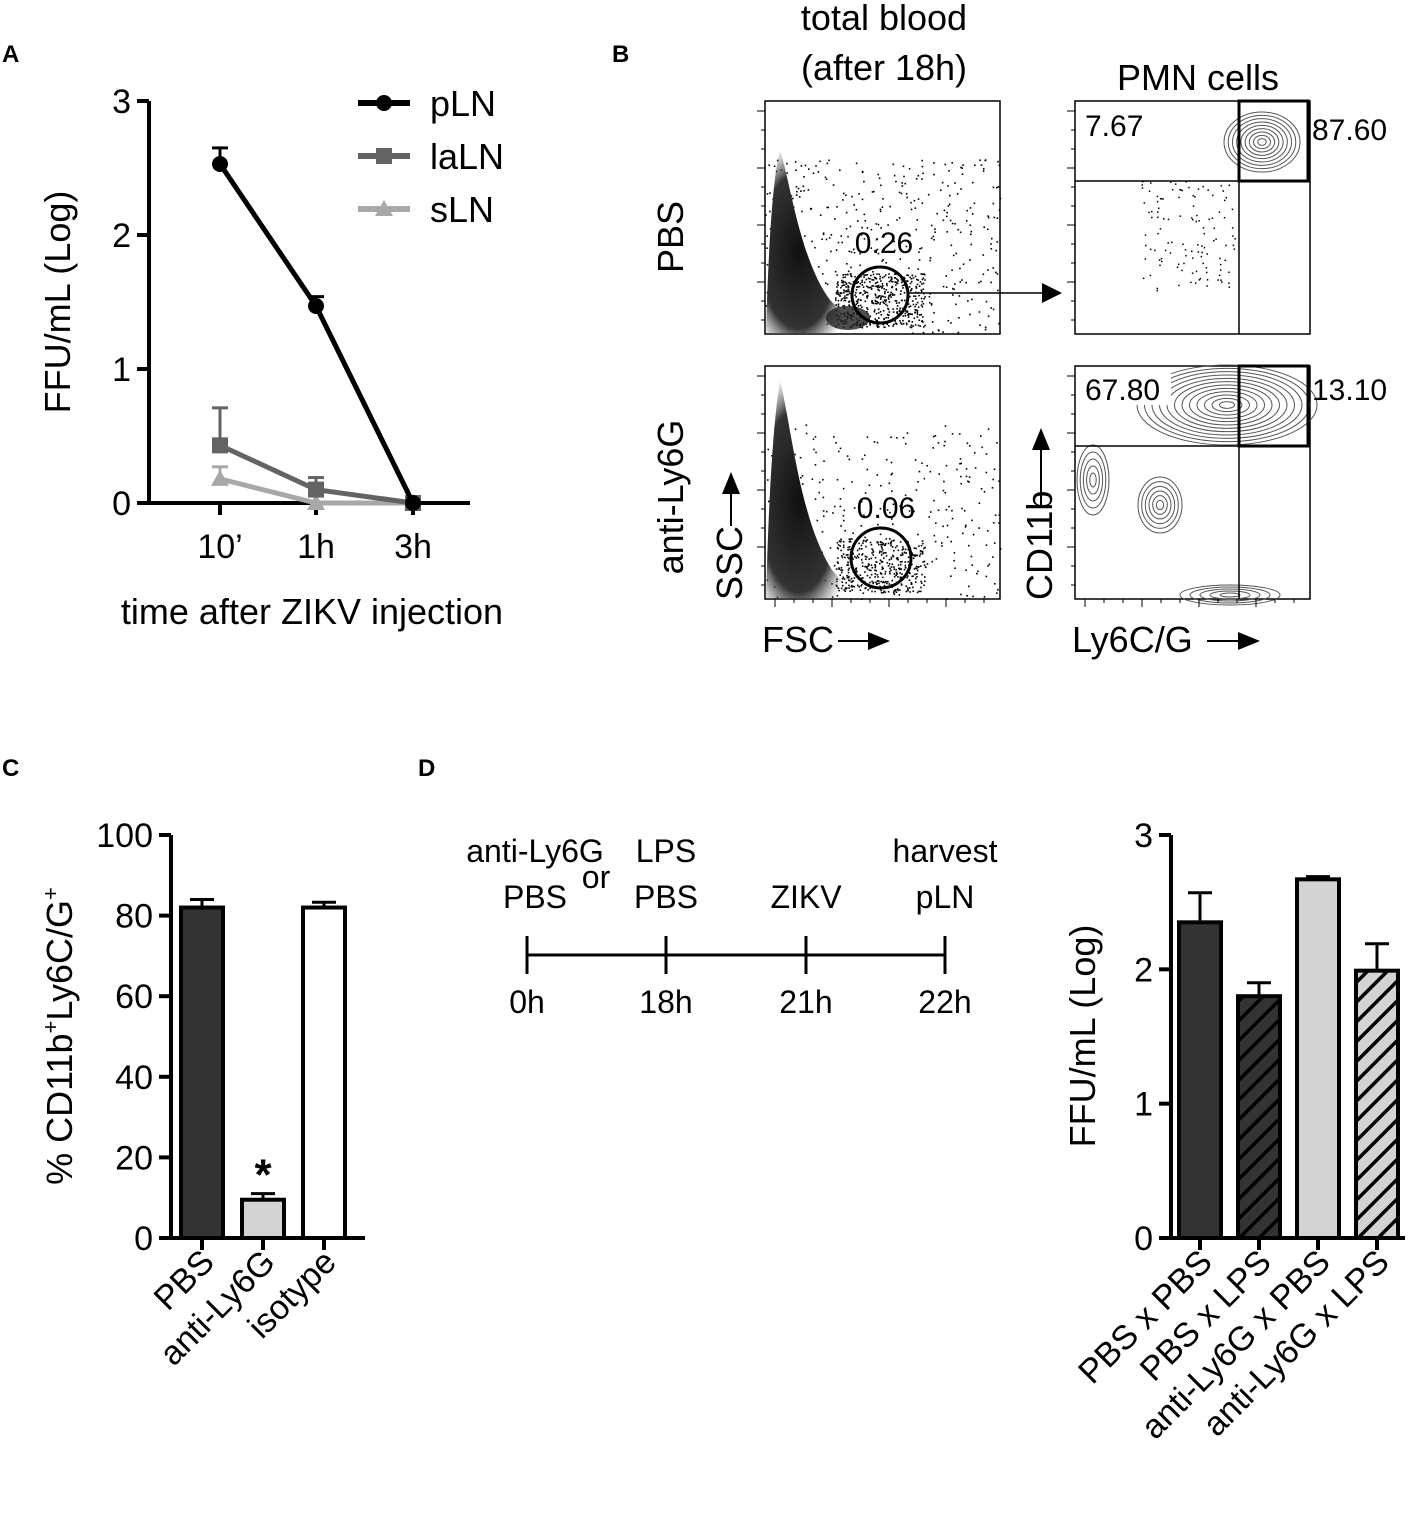  I want to click on c-bar-PBS, so click(202, 1072).